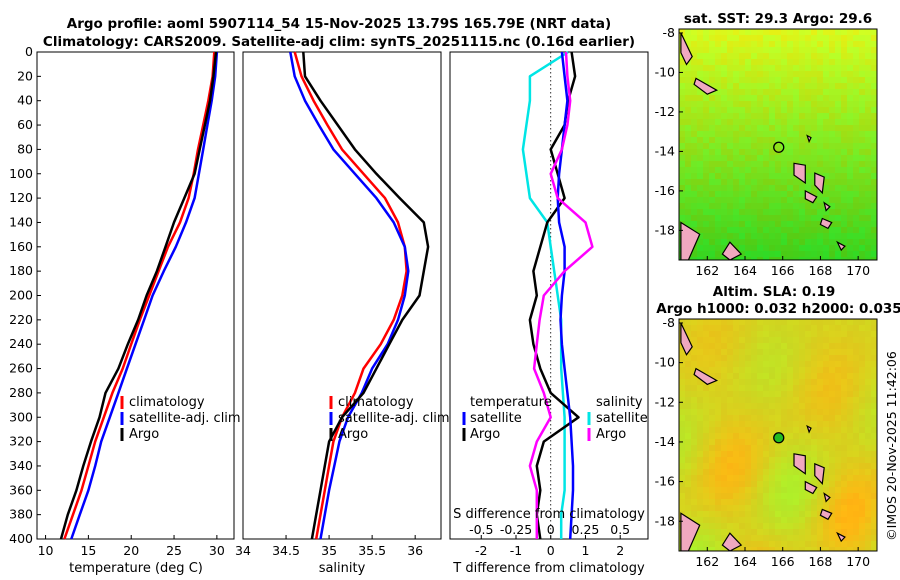 This screenshot has width=900, height=580. I want to click on argo-float-marker, so click(779, 438).